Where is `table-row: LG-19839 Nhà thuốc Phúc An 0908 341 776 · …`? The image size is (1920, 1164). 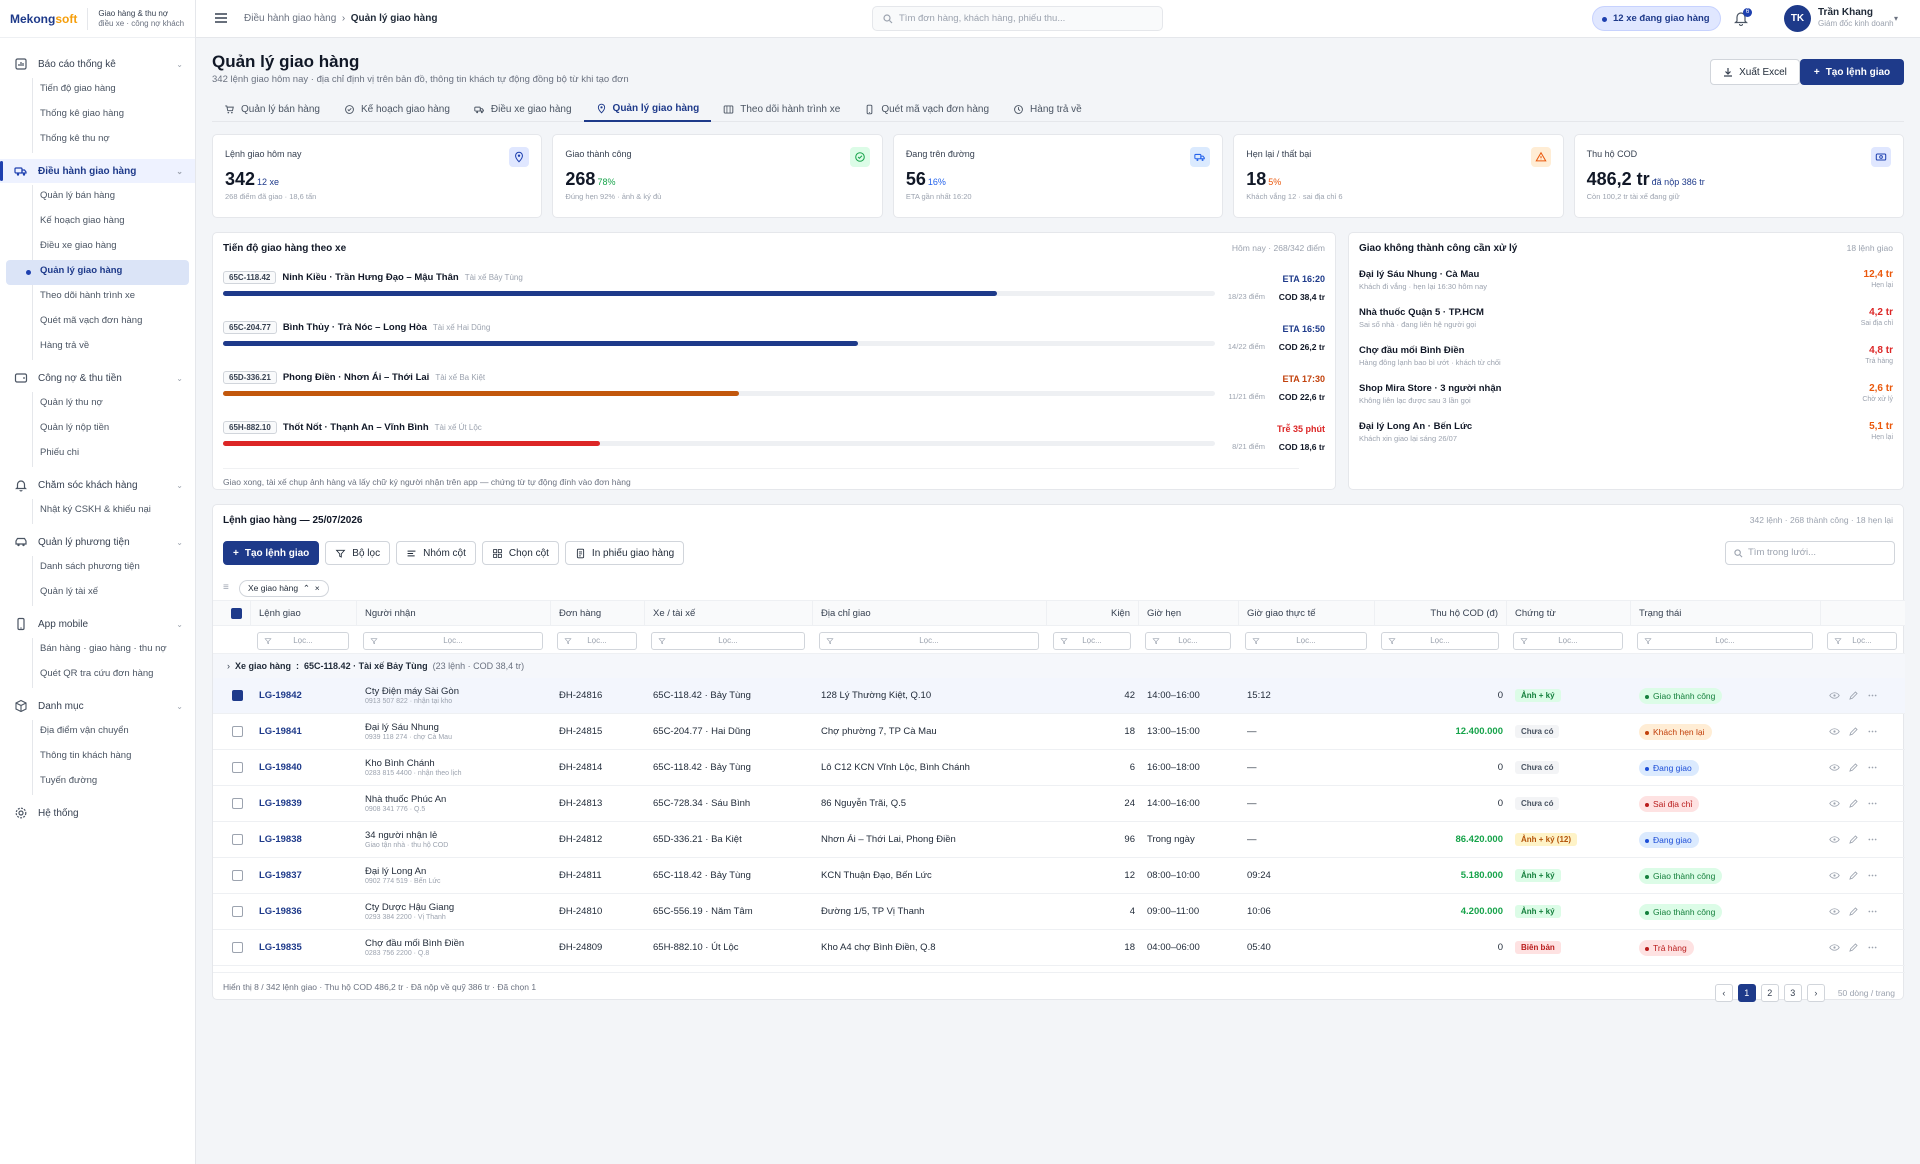
table-row: LG-19839 Nhà thuốc Phúc An 0908 341 776 · … is located at coordinates (1059, 804).